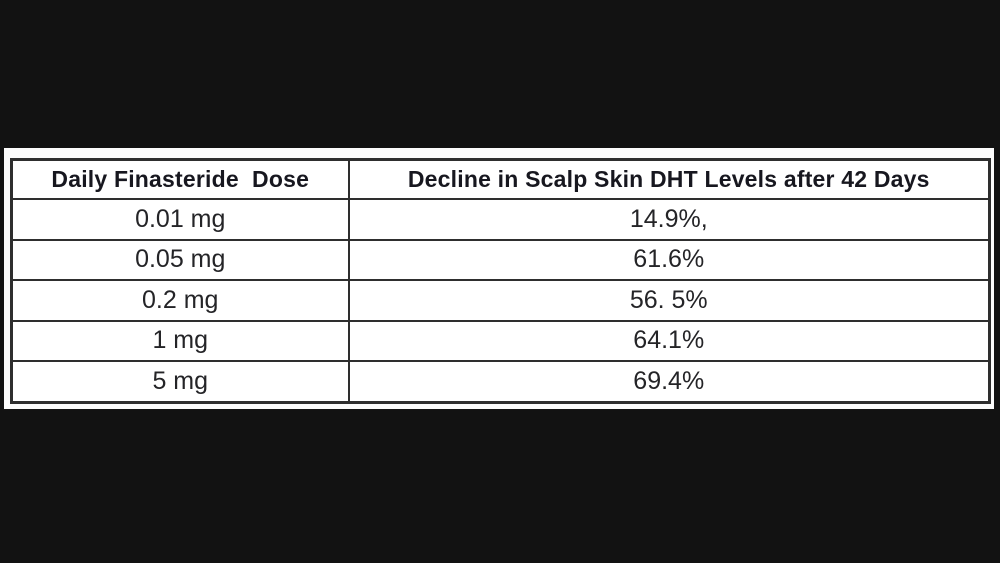  What do you see at coordinates (669, 381) in the screenshot?
I see `decline-cell: 69.4%` at bounding box center [669, 381].